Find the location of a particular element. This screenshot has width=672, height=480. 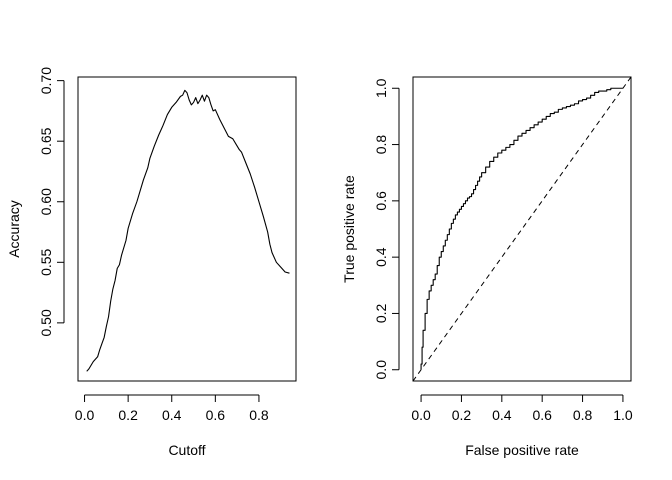

accuracy-x-tick-label: 0.6 is located at coordinates (216, 415).